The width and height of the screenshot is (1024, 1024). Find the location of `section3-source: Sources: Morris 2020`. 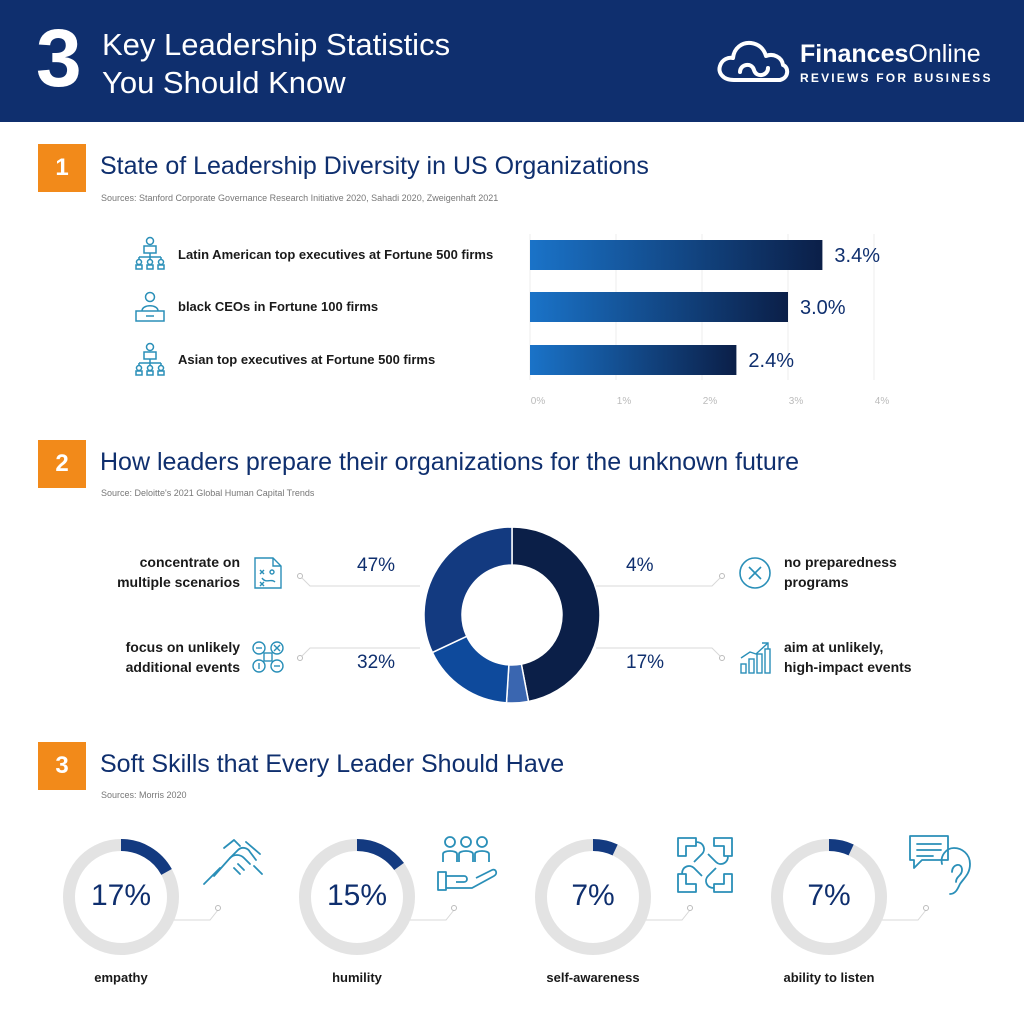

section3-source: Sources: Morris 2020 is located at coordinates (144, 795).